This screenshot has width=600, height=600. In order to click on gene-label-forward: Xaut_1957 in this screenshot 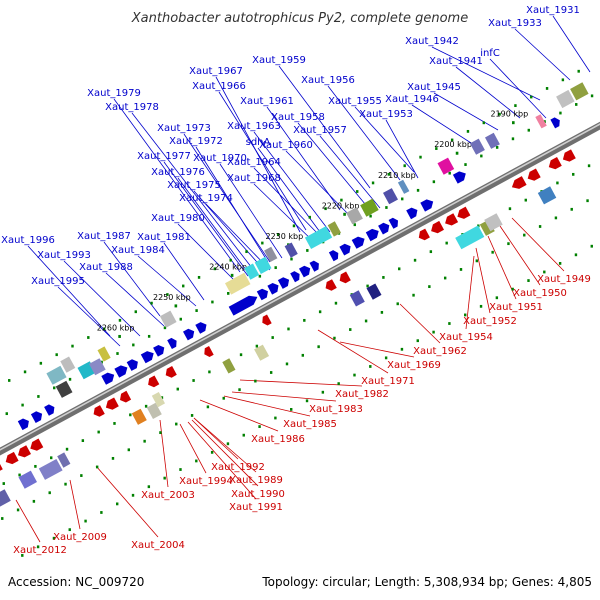, I will do `click(320, 130)`.